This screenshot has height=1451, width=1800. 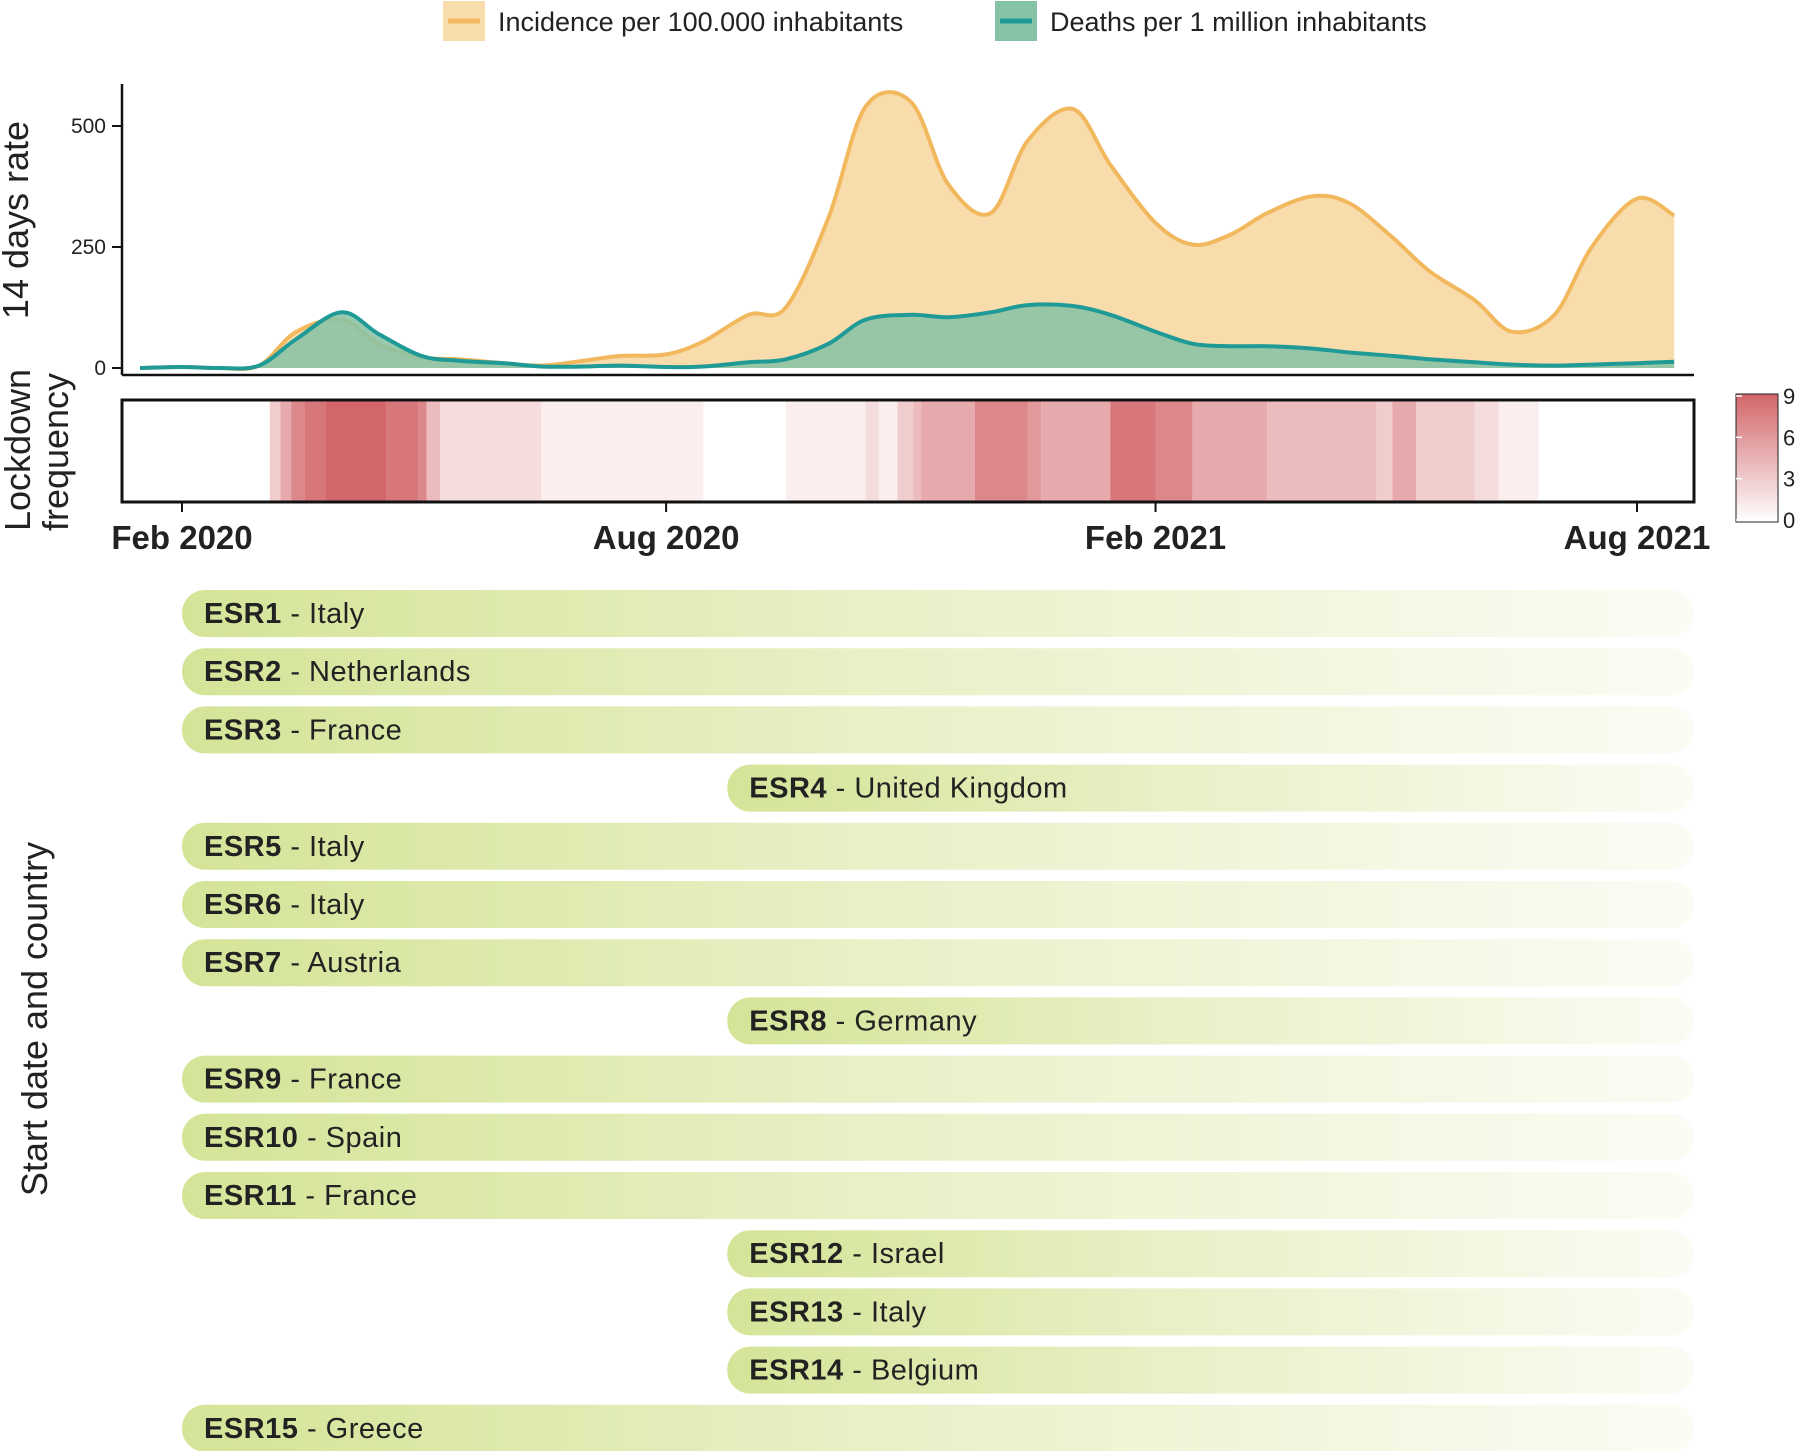 I want to click on esr-bar-label: ESR12 - Israel, so click(x=847, y=1254).